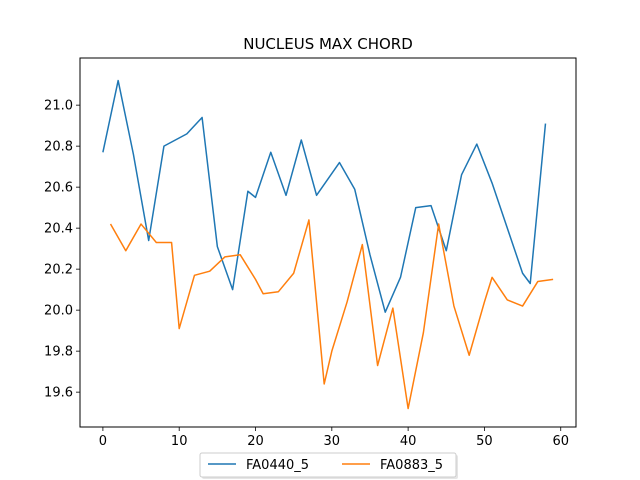  Describe the element at coordinates (484, 441) in the screenshot. I see `x-tick-label: 50` at that location.